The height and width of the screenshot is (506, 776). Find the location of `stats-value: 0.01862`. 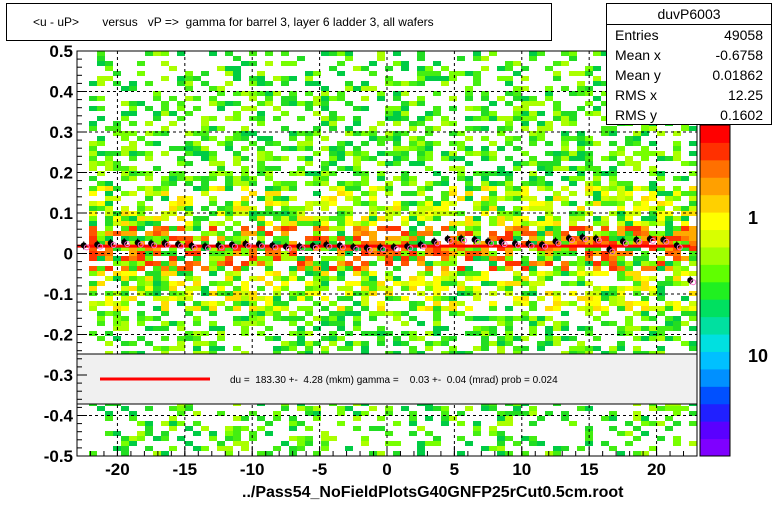

stats-value: 0.01862 is located at coordinates (737, 75).